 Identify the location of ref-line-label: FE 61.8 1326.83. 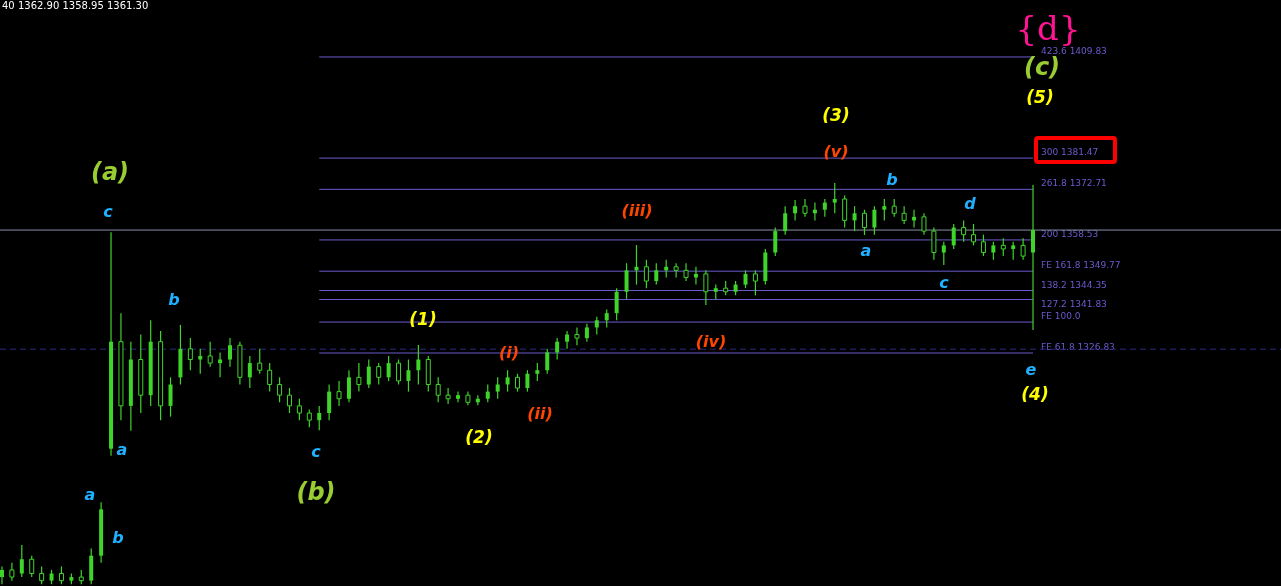
(1078, 346).